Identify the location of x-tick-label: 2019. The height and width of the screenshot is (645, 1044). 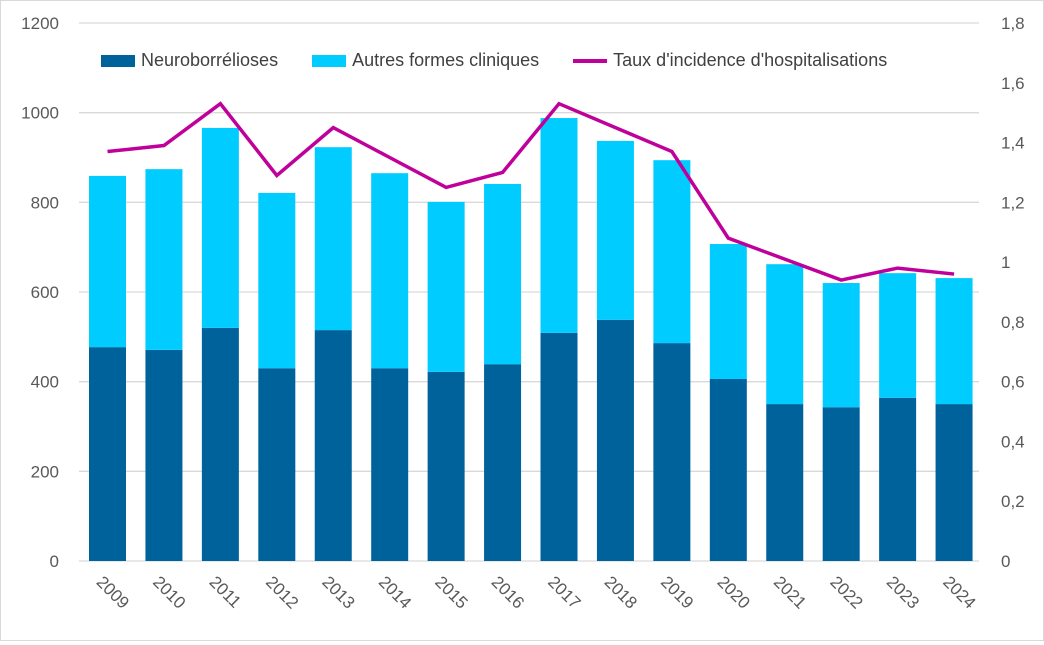
(677, 592).